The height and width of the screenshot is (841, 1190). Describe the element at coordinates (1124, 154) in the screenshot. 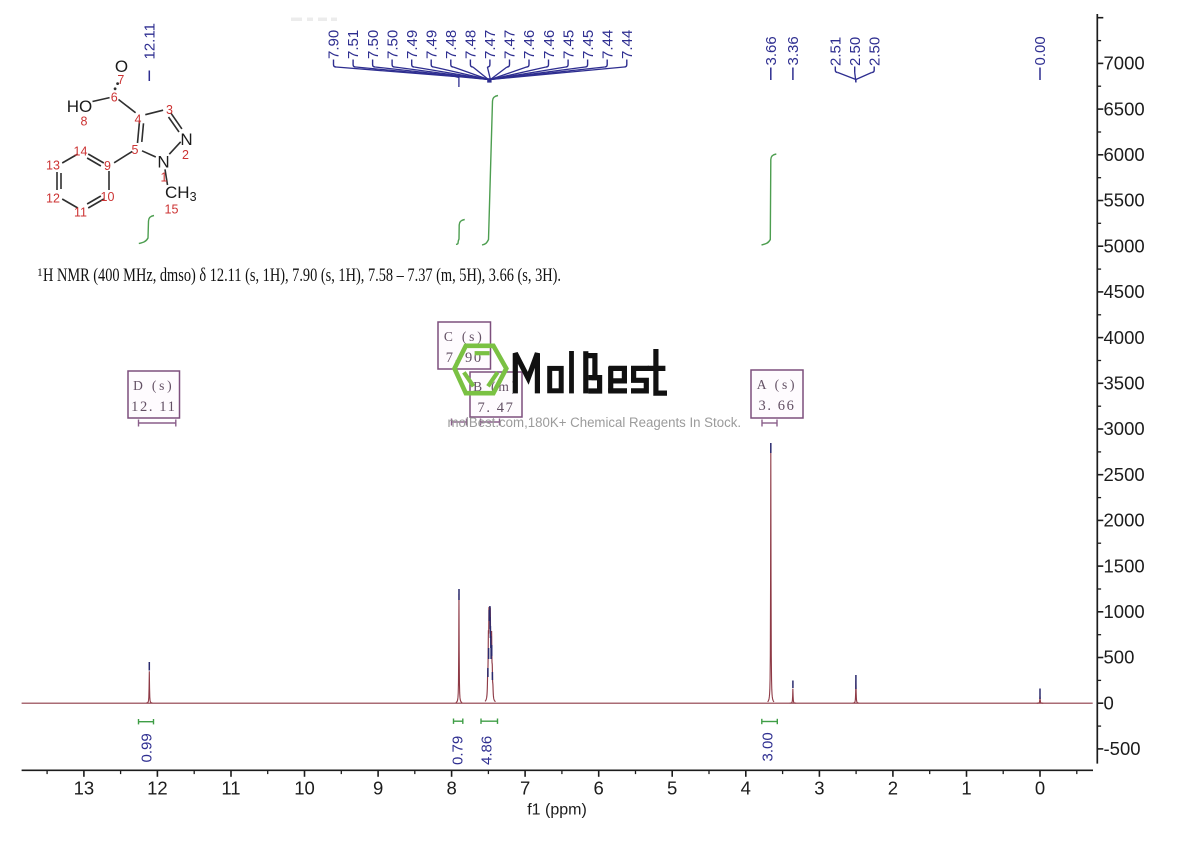

I see `svg-text: 6000` at that location.